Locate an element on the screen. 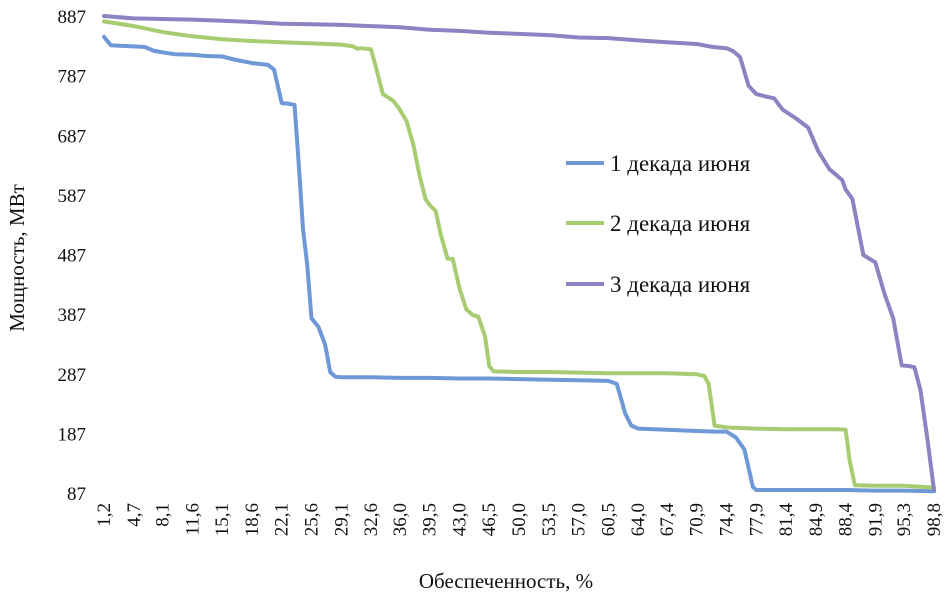 Image resolution: width=952 pixels, height=604 pixels. x-tick-label: 36,0 is located at coordinates (400, 519).